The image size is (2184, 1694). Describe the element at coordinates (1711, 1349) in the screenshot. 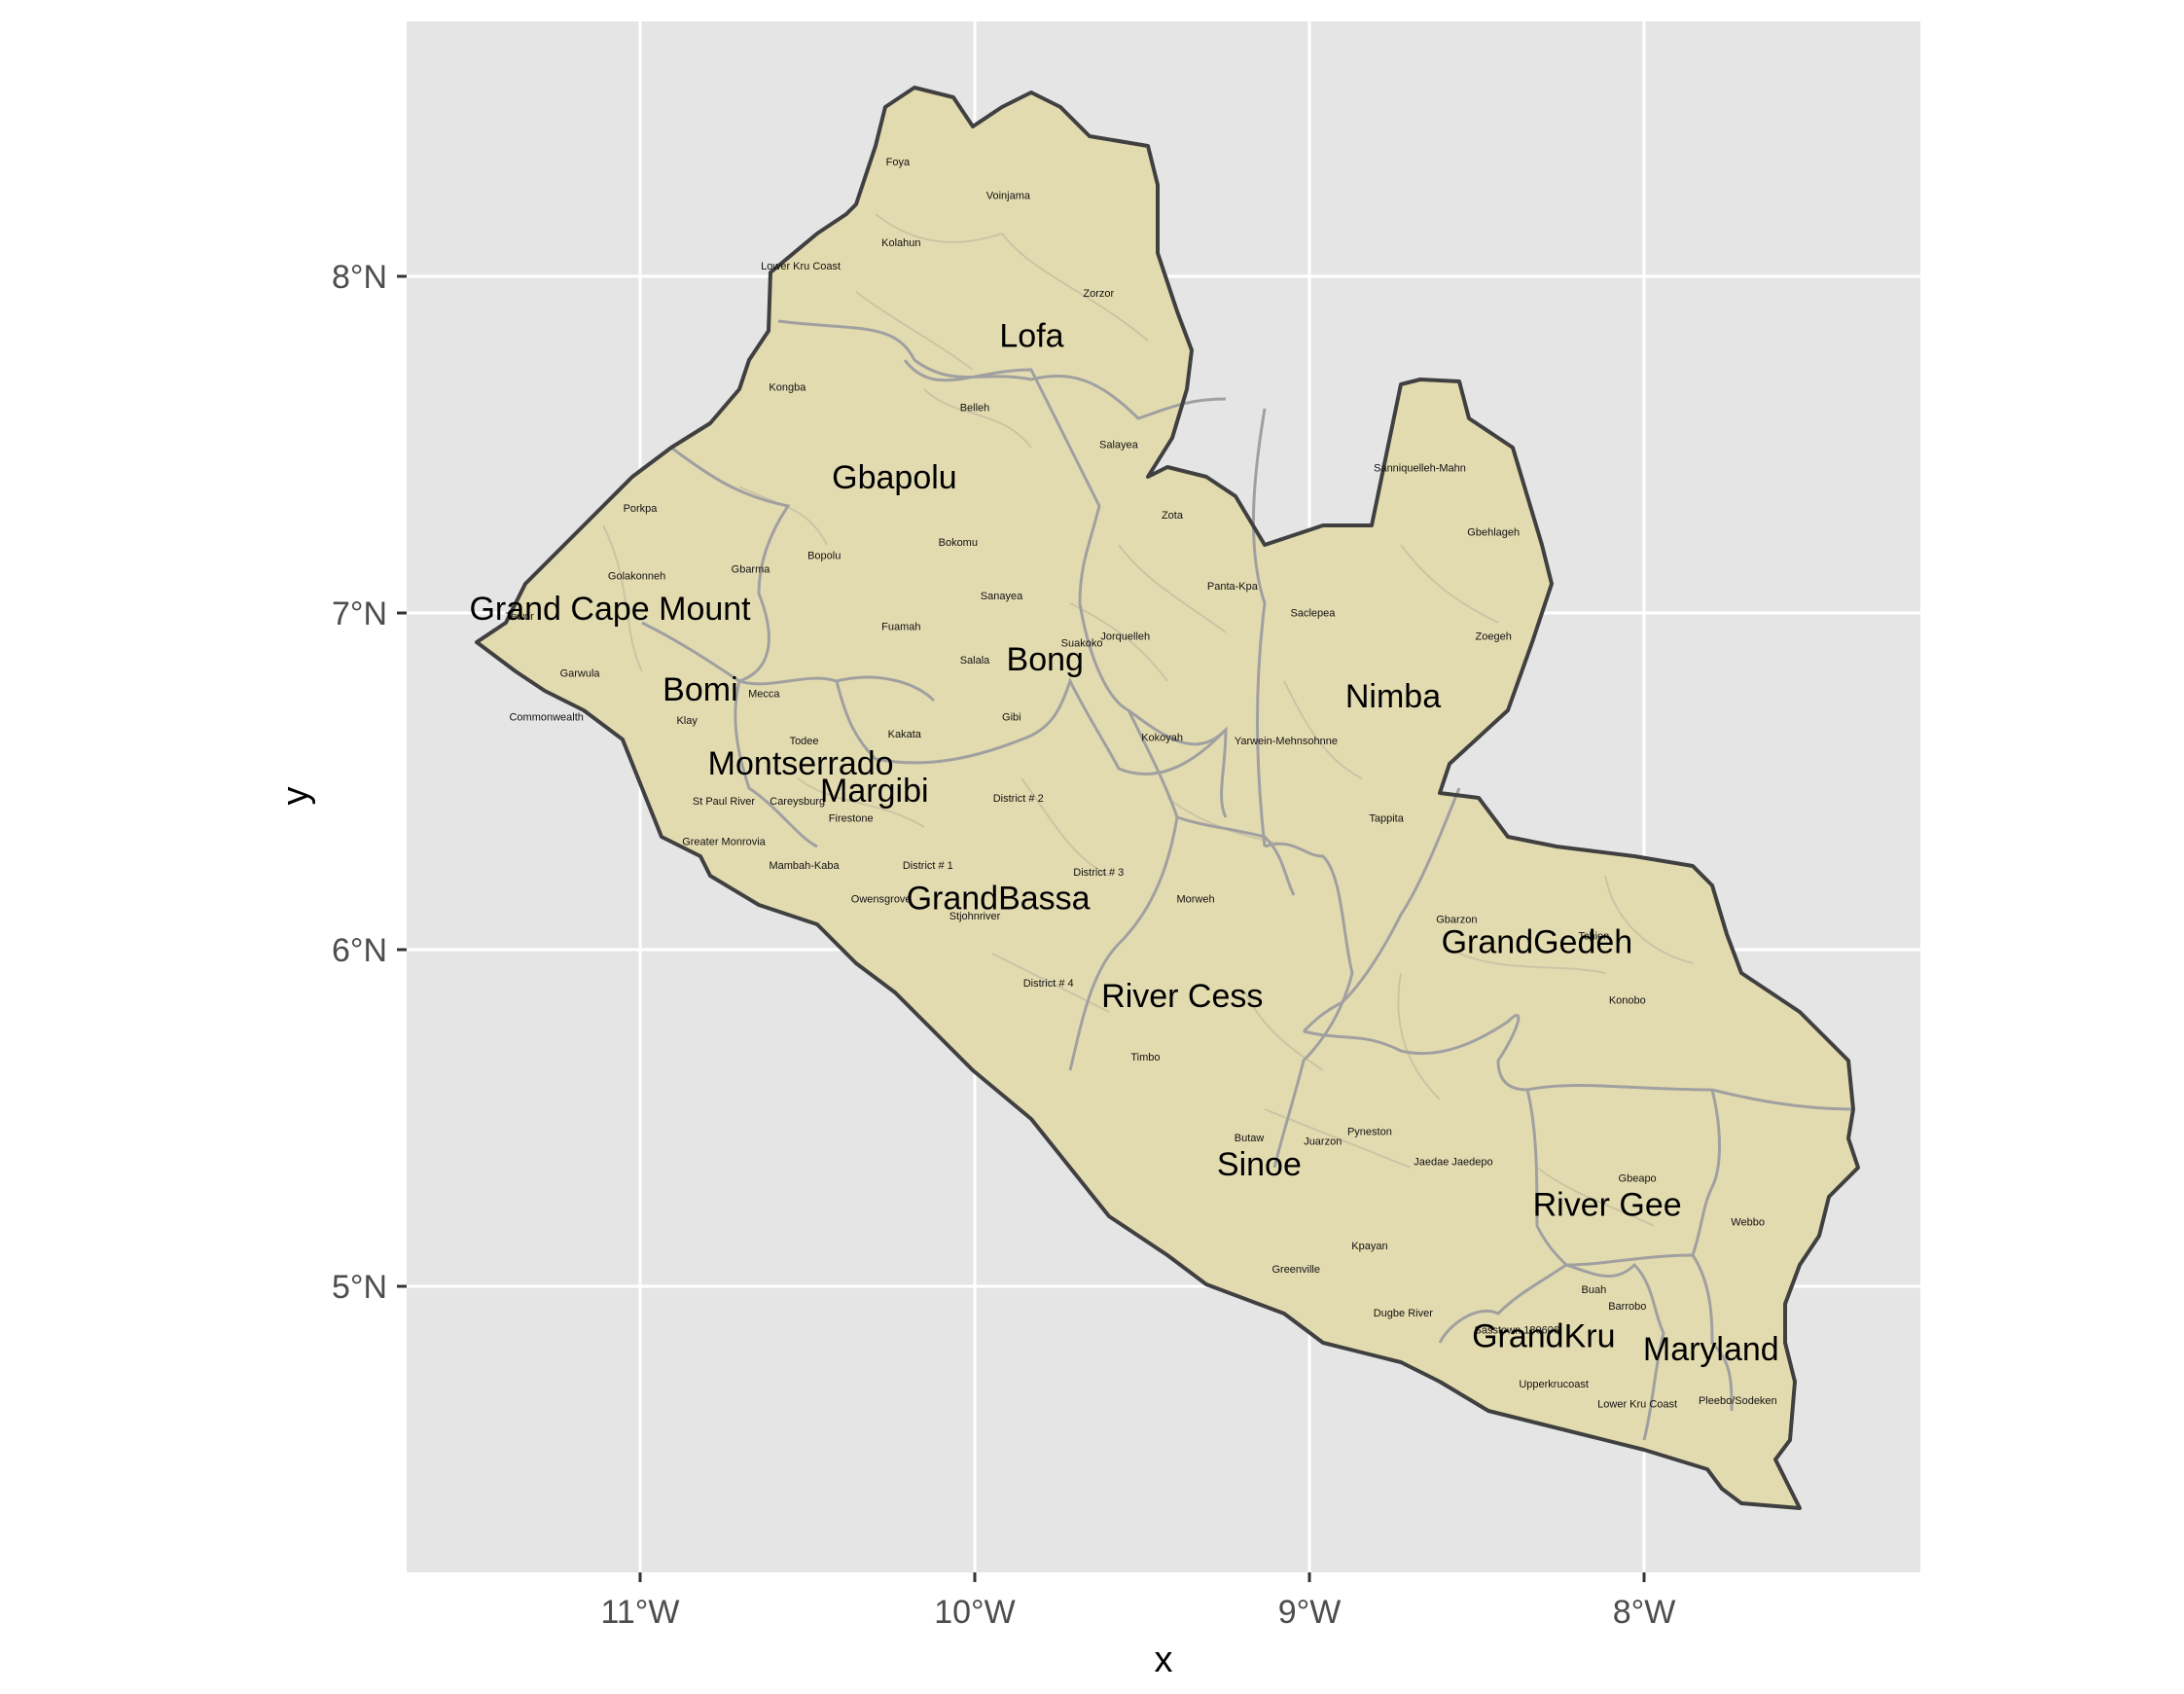

I see `county-label: Maryland` at that location.